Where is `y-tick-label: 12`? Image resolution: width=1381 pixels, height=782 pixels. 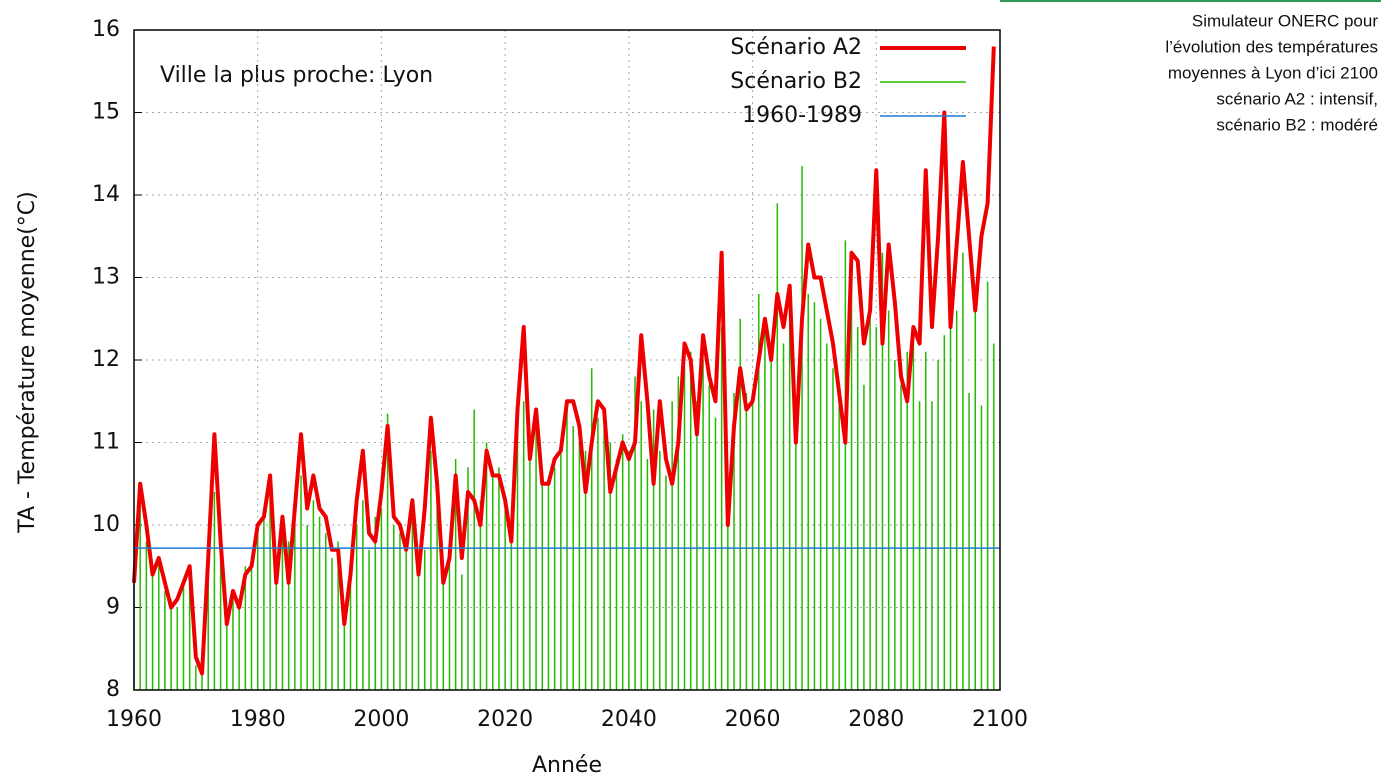
y-tick-label: 12 is located at coordinates (106, 359).